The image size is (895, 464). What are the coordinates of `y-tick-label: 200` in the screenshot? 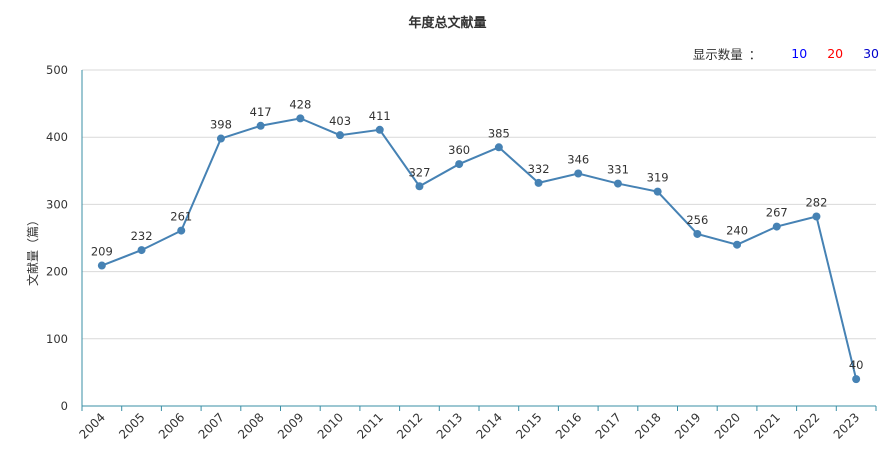 It's located at (57, 272).